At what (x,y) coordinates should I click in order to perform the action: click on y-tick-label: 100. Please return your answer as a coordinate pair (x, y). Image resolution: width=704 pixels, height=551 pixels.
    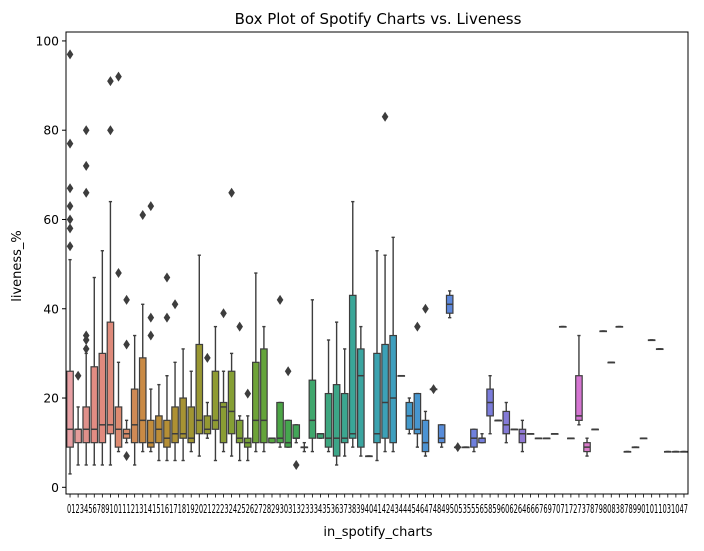
    Looking at the image, I should click on (47, 41).